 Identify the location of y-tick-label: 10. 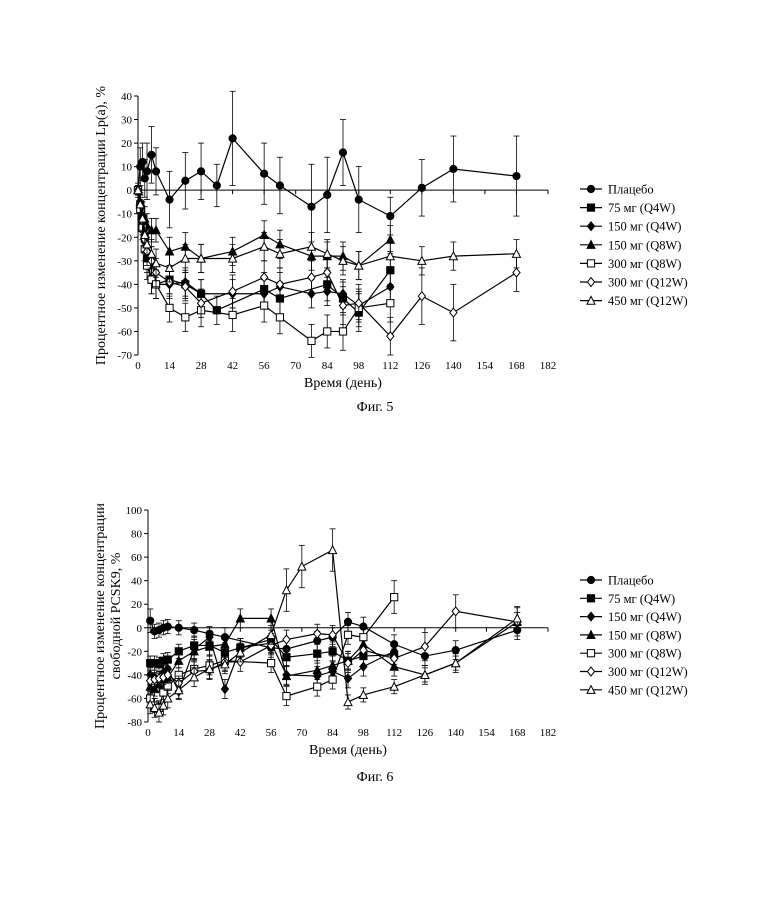
(127, 168).